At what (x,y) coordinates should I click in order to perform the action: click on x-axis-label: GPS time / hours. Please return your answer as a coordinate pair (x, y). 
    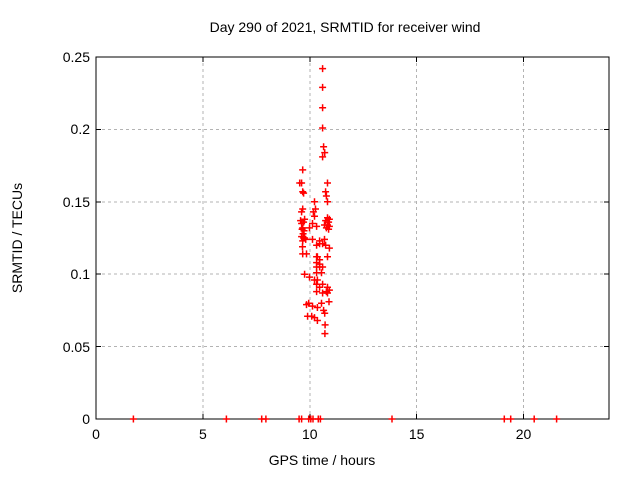
    Looking at the image, I should click on (322, 460).